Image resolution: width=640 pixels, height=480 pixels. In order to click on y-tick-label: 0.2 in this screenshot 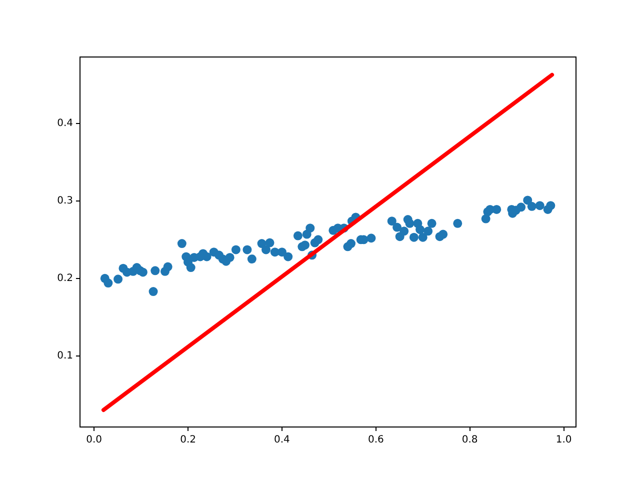, I will do `click(65, 278)`.